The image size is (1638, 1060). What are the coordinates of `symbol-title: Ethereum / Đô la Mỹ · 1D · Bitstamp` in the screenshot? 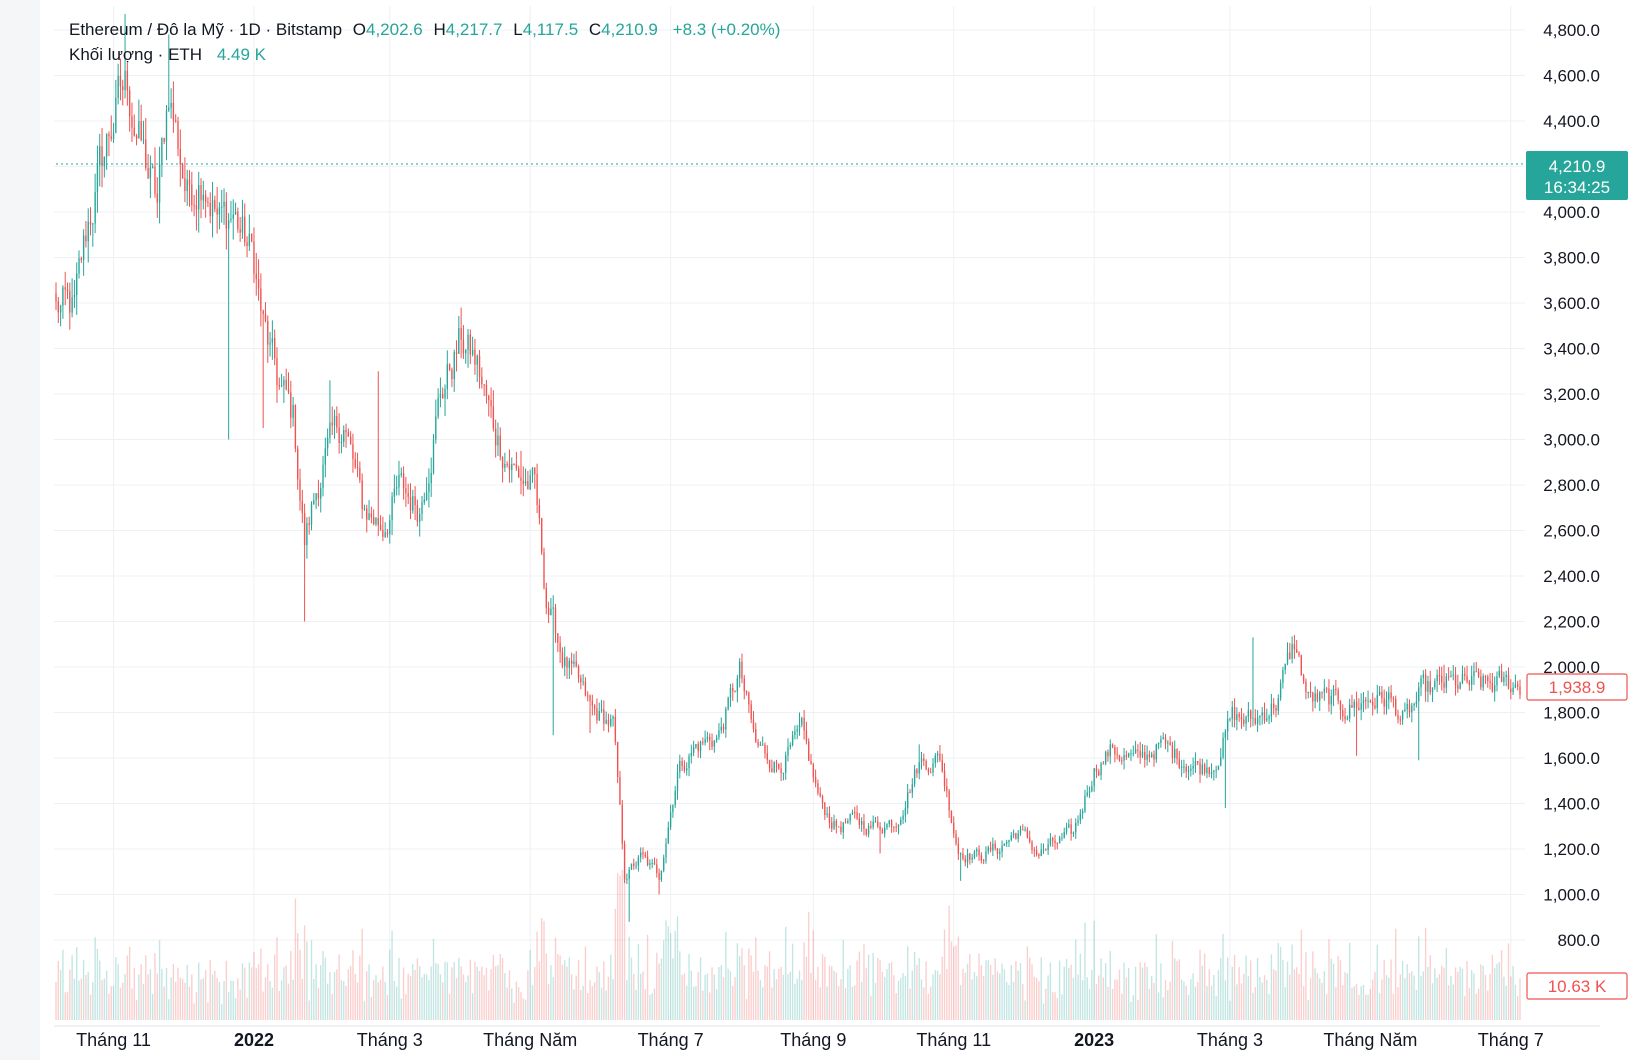 It's located at (206, 29).